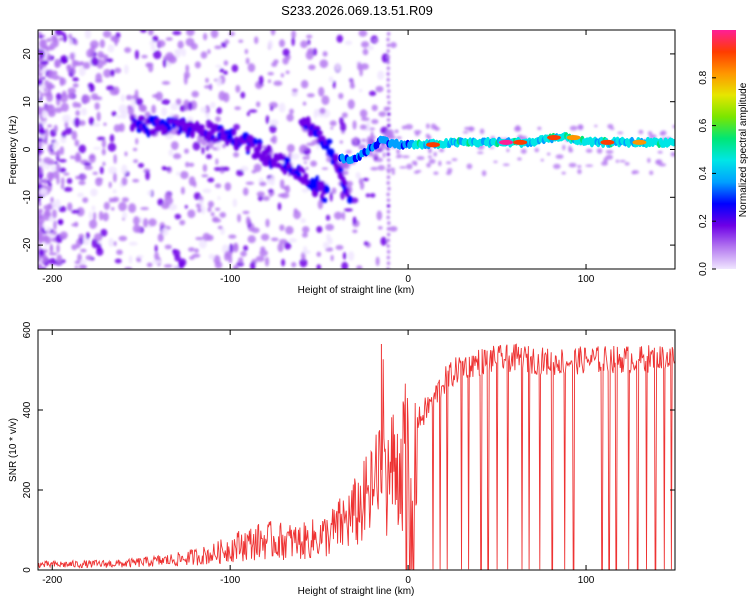 The width and height of the screenshot is (750, 600). What do you see at coordinates (703, 221) in the screenshot?
I see `colorbar-tick-label: 0.2` at bounding box center [703, 221].